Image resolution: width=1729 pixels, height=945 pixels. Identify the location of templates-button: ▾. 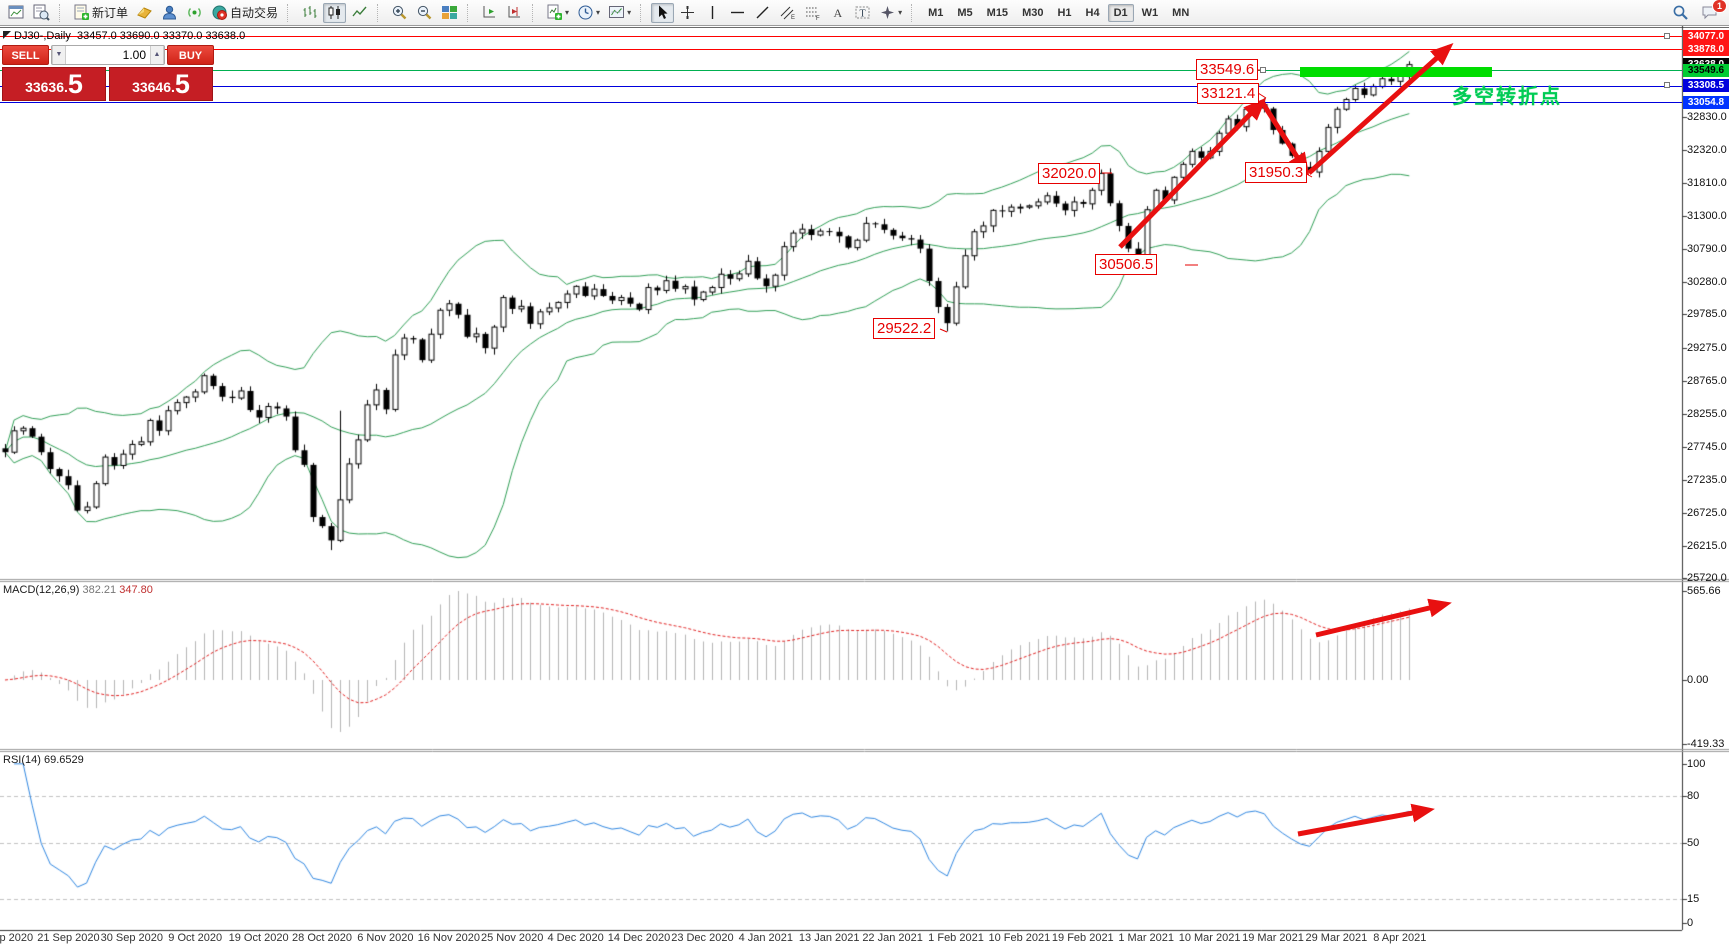
(619, 13).